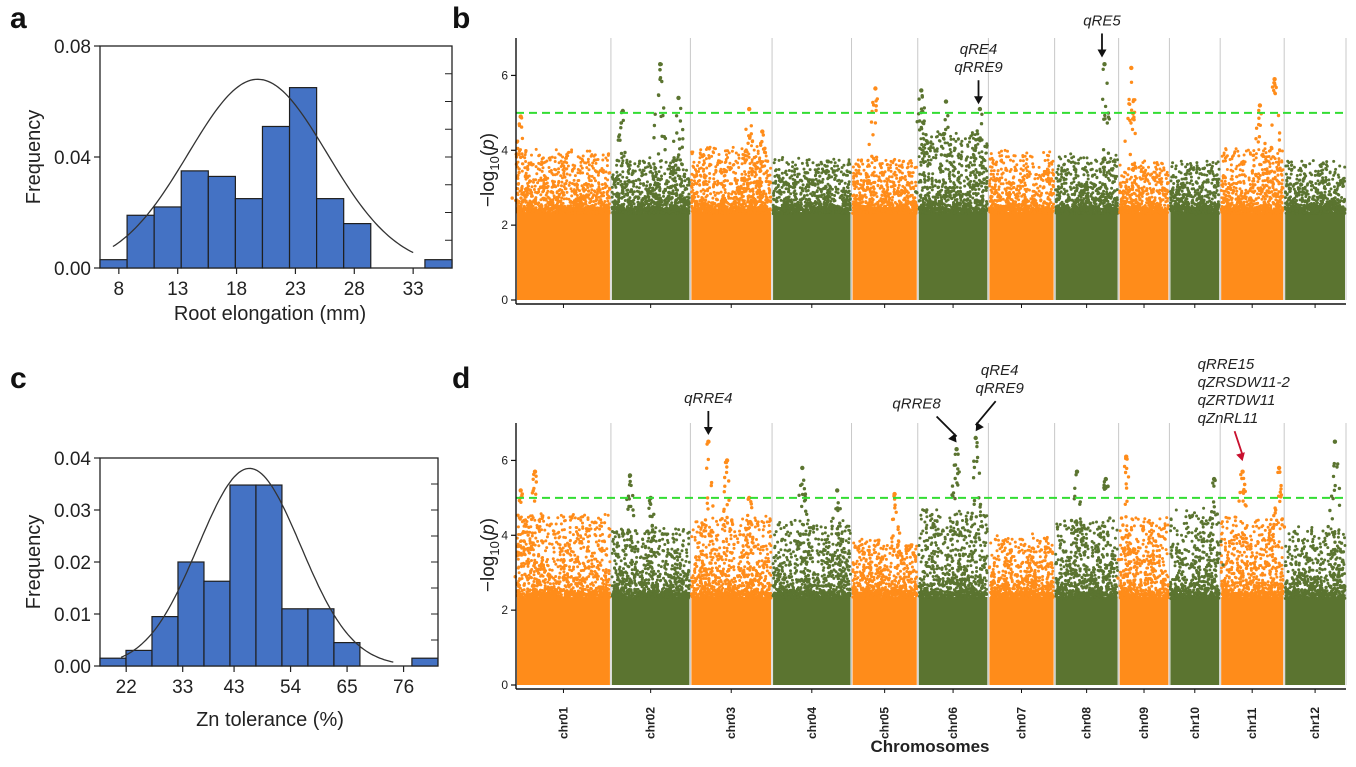 The width and height of the screenshot is (1356, 767). What do you see at coordinates (269, 284) in the screenshot?
I see `histogram-a-x-ticks: 8 13 18 23 28 33` at bounding box center [269, 284].